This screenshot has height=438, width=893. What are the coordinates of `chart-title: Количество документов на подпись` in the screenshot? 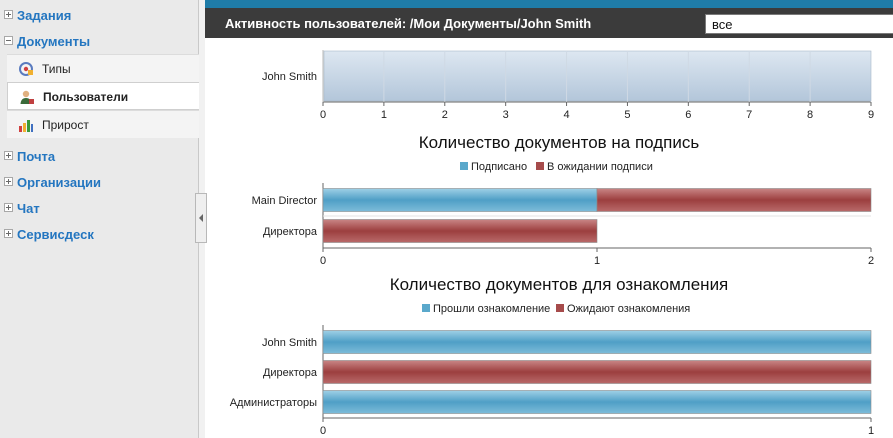 It's located at (559, 142).